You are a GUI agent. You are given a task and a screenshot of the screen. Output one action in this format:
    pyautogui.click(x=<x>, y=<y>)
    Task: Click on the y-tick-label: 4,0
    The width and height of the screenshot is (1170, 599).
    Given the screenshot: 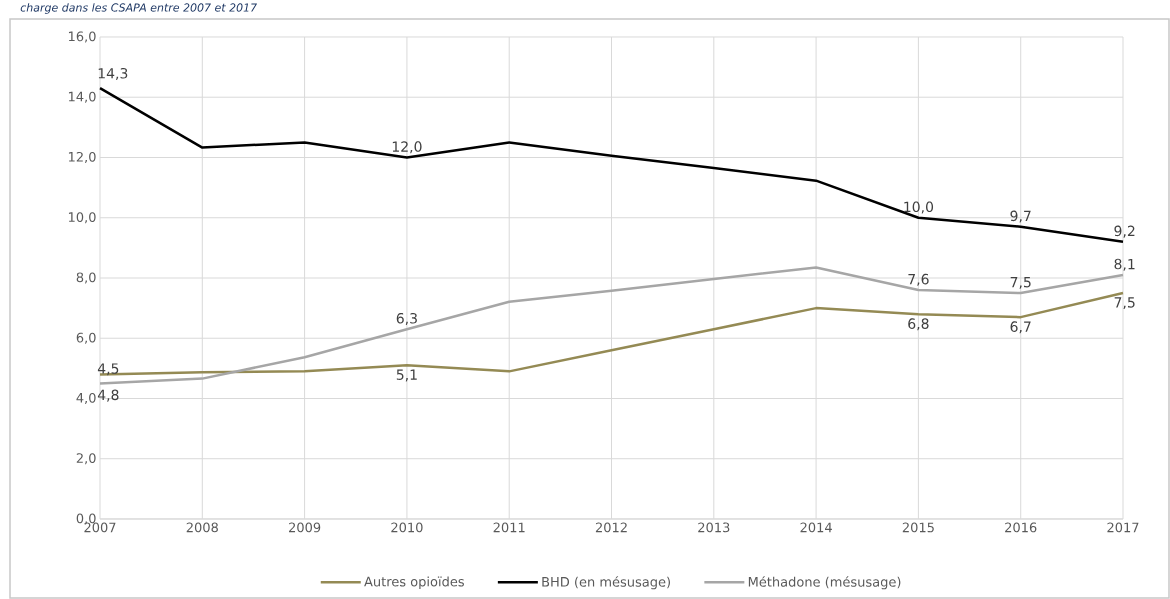 What is the action you would take?
    pyautogui.click(x=86, y=398)
    